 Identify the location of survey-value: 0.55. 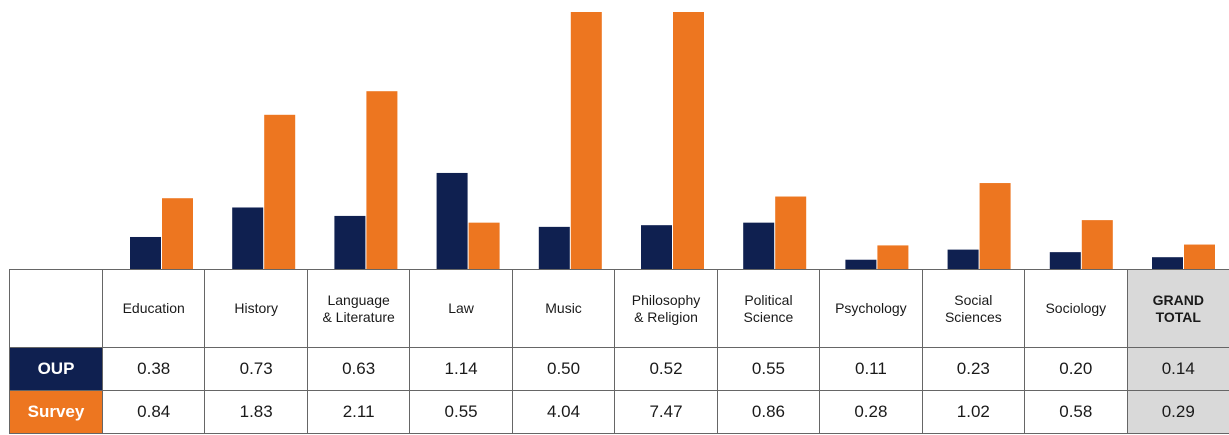
(461, 412).